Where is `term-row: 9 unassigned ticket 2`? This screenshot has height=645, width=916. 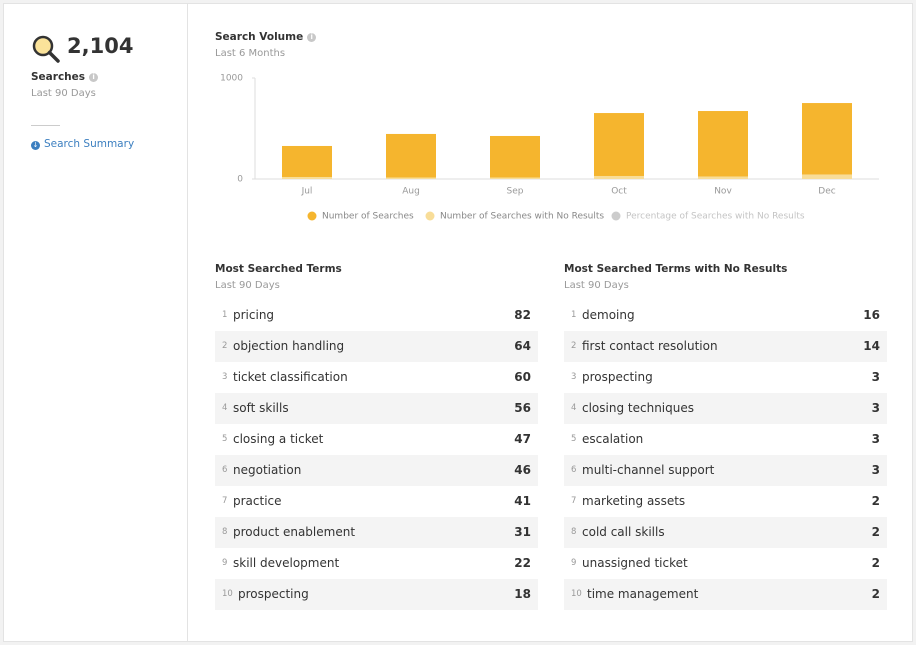 term-row: 9 unassigned ticket 2 is located at coordinates (725, 563).